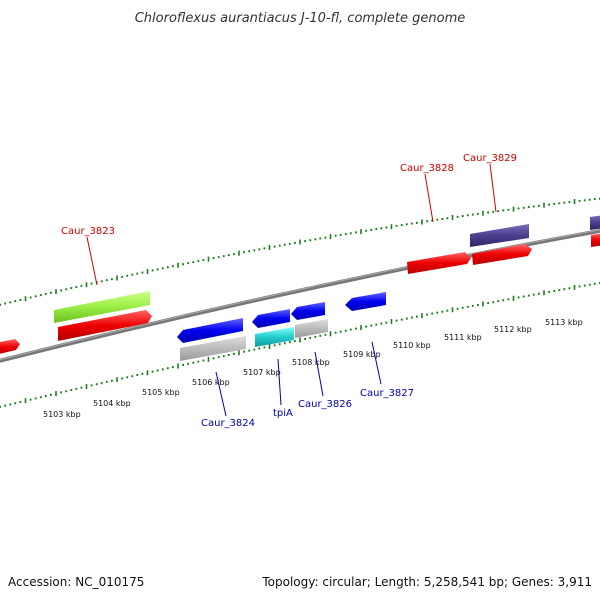 The image size is (600, 600). What do you see at coordinates (307, 385) in the screenshot?
I see `reverse-label-group: Caur_3824 tpiA Caur_3826 Caur_3827` at bounding box center [307, 385].